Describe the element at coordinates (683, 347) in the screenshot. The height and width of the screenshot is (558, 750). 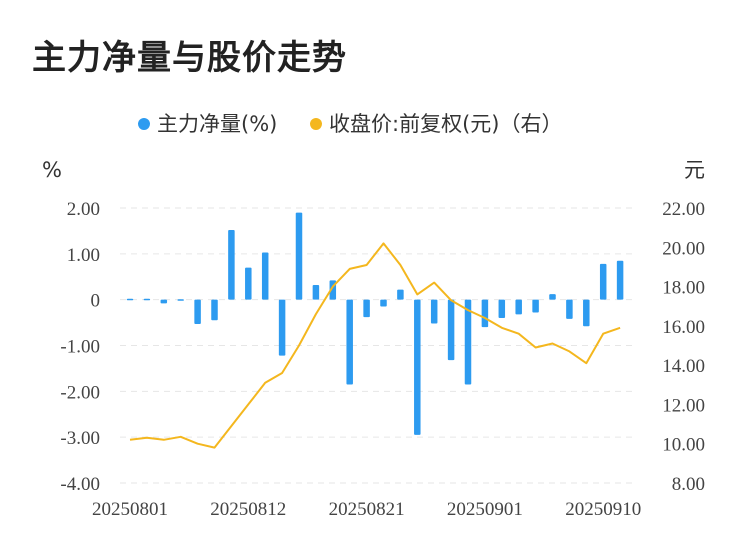
I see `right-axis-ticks: 22.00 20.00 18.00 16.00 14.00 12.00 10.00 8.00` at that location.